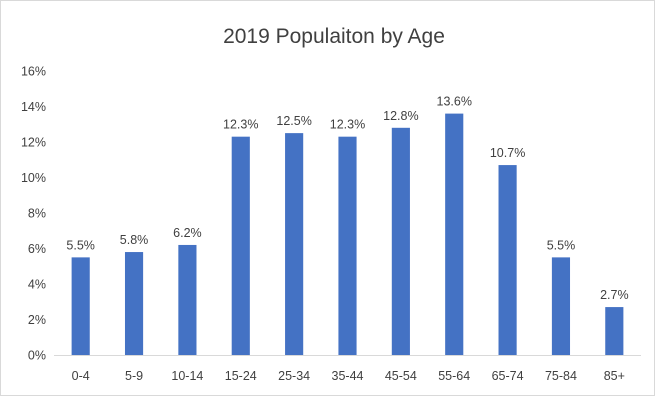 The height and width of the screenshot is (397, 655). Describe the element at coordinates (241, 376) in the screenshot. I see `x-tick-label: 15-24` at that location.